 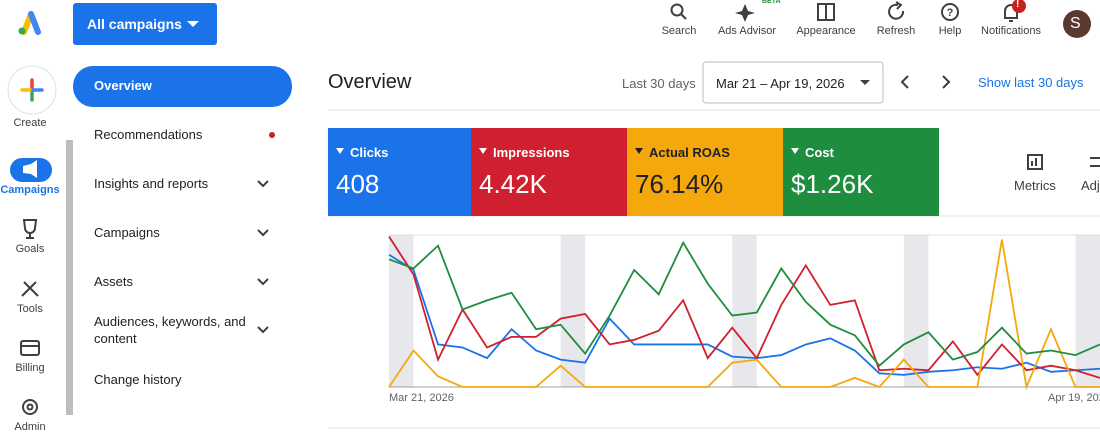 What do you see at coordinates (531, 152) in the screenshot?
I see `metric-name: Impressions` at bounding box center [531, 152].